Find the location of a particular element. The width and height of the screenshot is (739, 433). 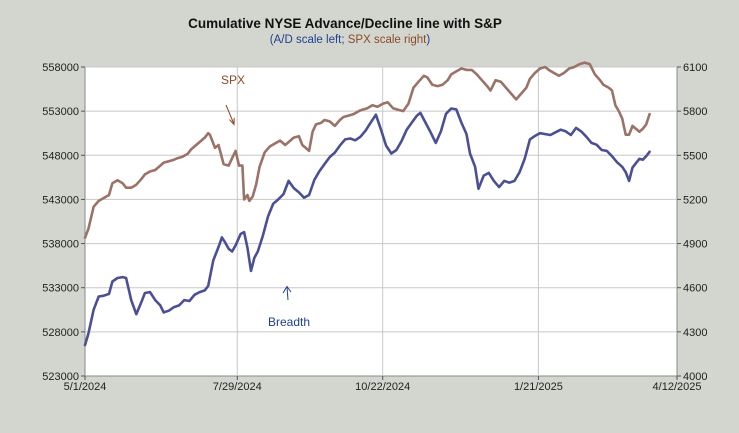

y-right-tick-label: 4300 is located at coordinates (695, 333).